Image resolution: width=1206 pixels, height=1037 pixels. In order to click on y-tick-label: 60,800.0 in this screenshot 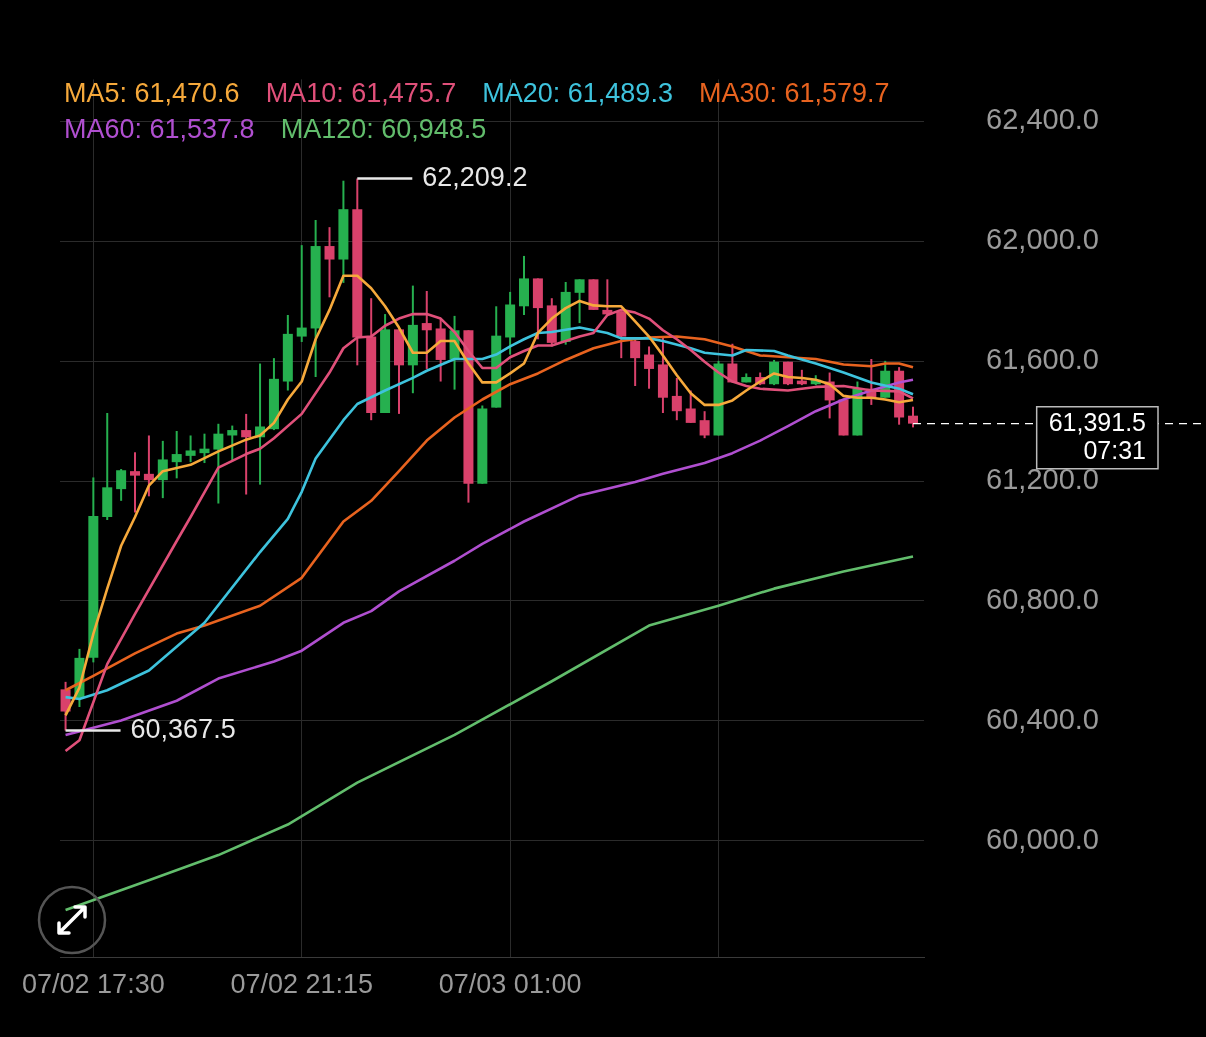, I will do `click(1043, 598)`.